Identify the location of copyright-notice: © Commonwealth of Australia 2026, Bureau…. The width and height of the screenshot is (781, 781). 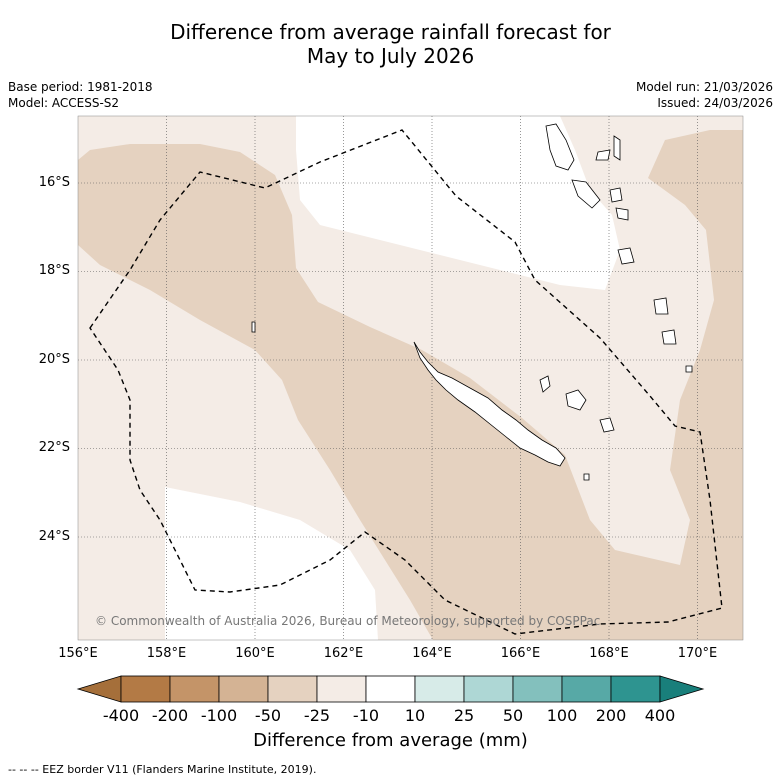
(348, 621).